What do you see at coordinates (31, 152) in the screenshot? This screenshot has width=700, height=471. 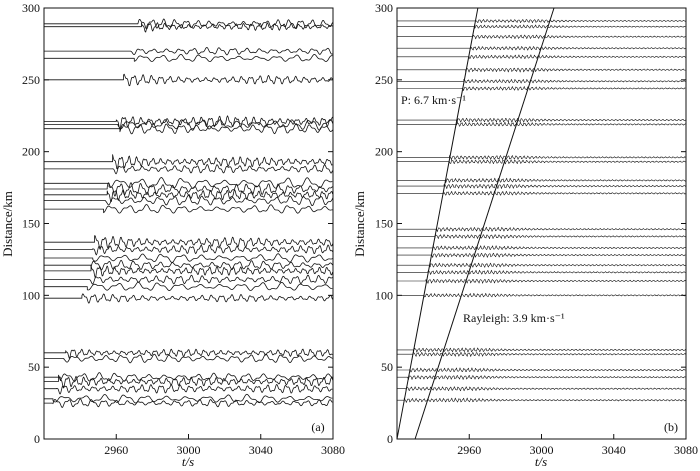 I see `panel-a-y-tick-label: 200` at bounding box center [31, 152].